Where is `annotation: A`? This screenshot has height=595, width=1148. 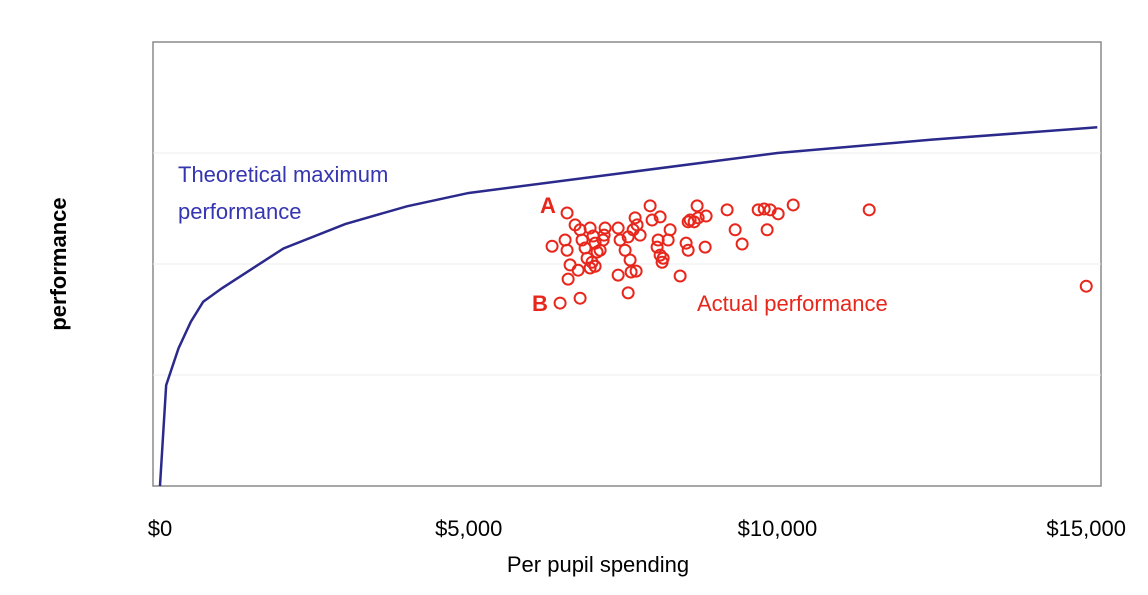 annotation: A is located at coordinates (548, 205).